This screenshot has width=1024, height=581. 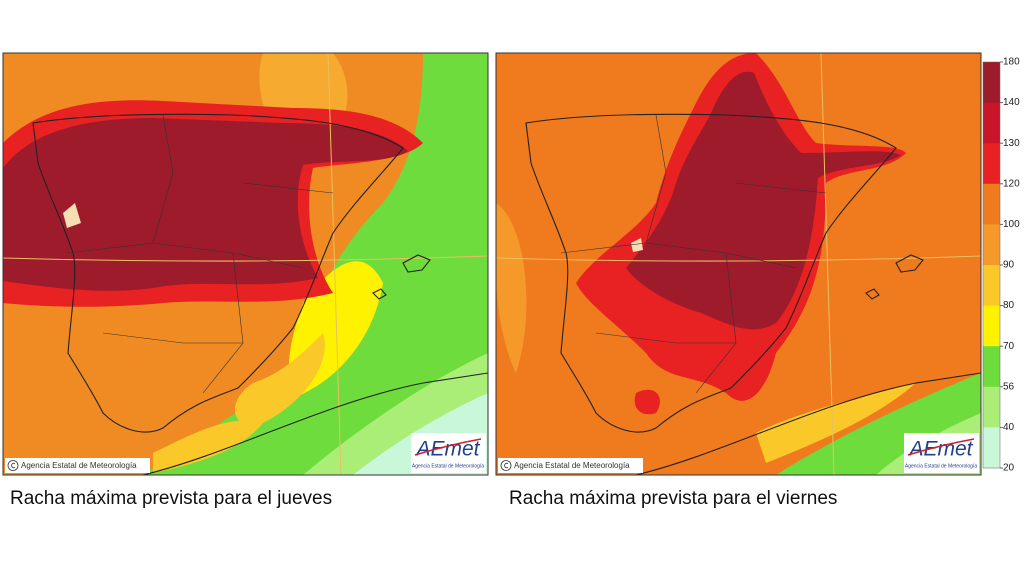 I want to click on legend-tick-label: 180, so click(x=1011, y=62).